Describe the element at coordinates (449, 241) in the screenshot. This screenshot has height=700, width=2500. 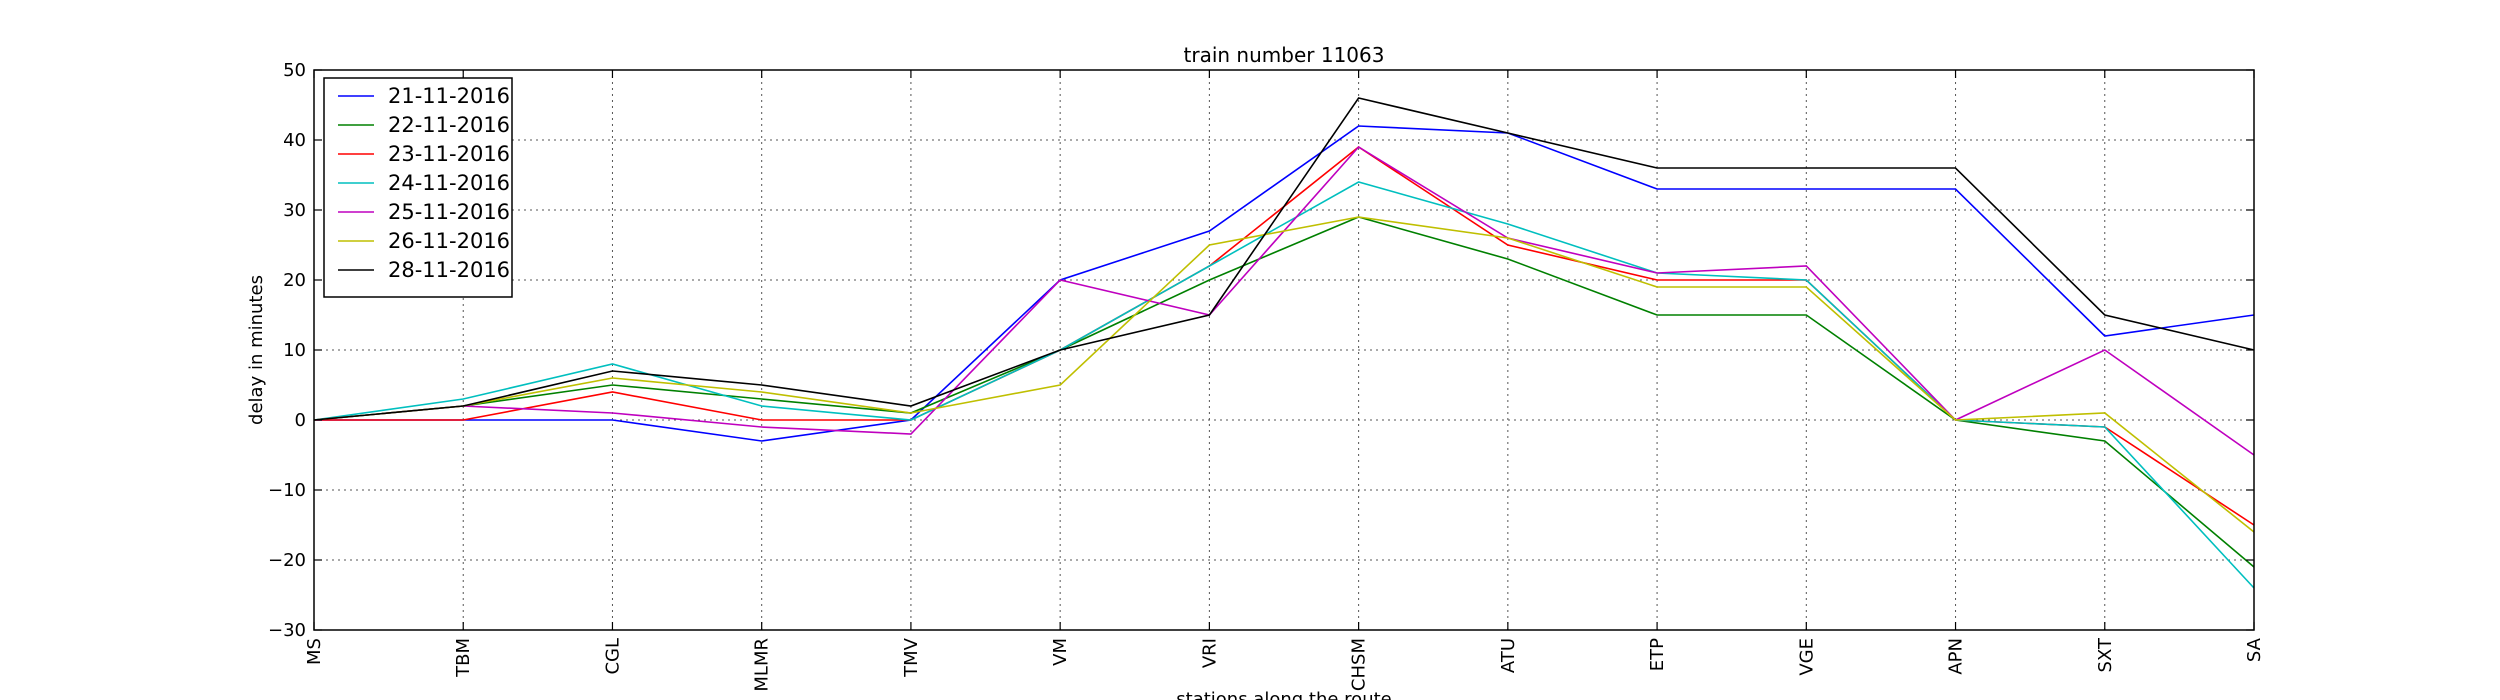
I see `legend-label: 26-11-2016` at that location.